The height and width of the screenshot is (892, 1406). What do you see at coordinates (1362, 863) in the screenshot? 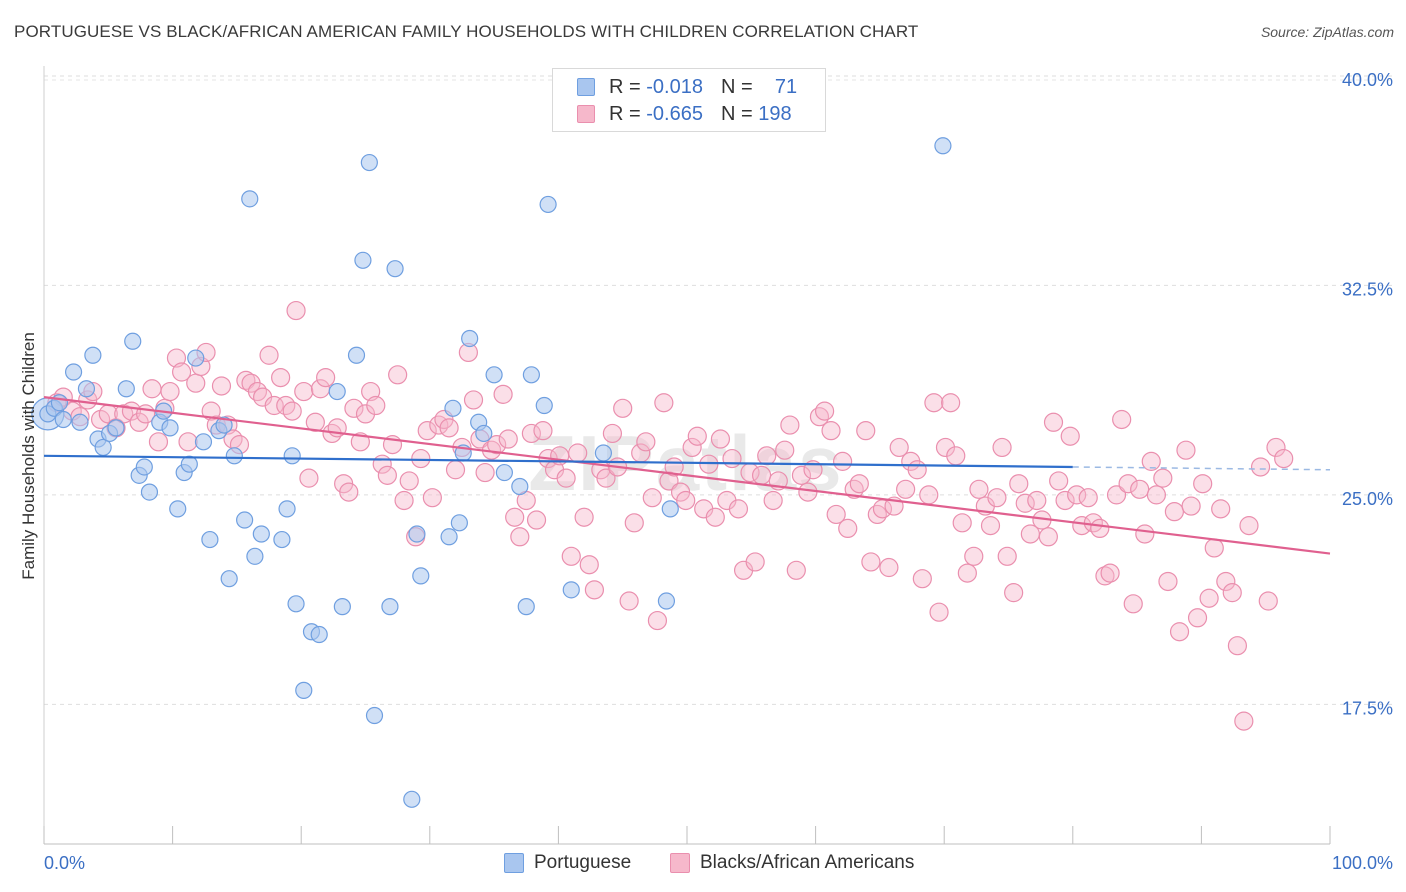
I see `x-tick-label: 100.0%` at bounding box center [1362, 863].